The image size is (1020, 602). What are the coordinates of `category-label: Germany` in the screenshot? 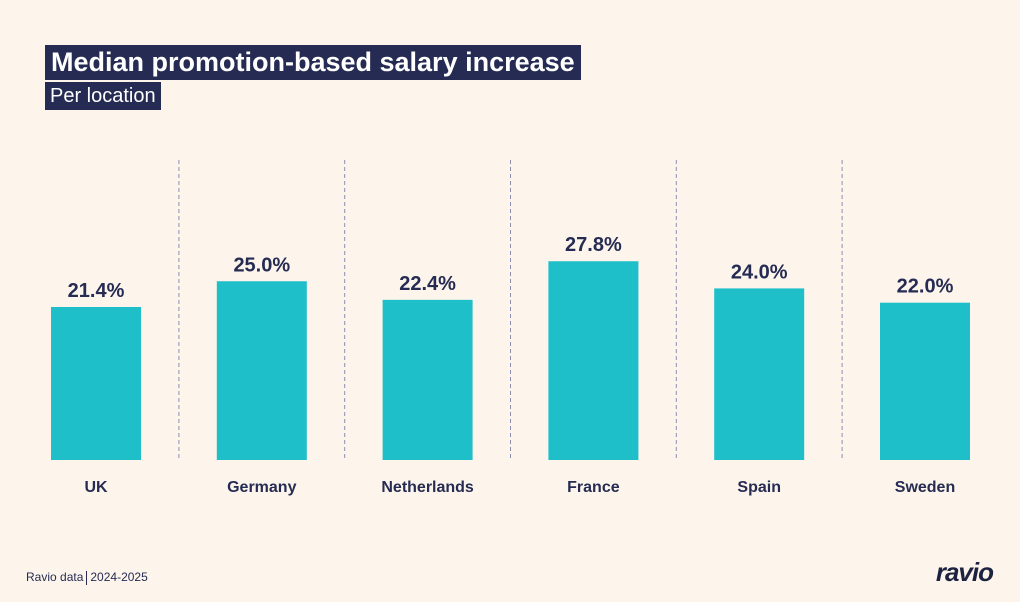 It's located at (261, 487).